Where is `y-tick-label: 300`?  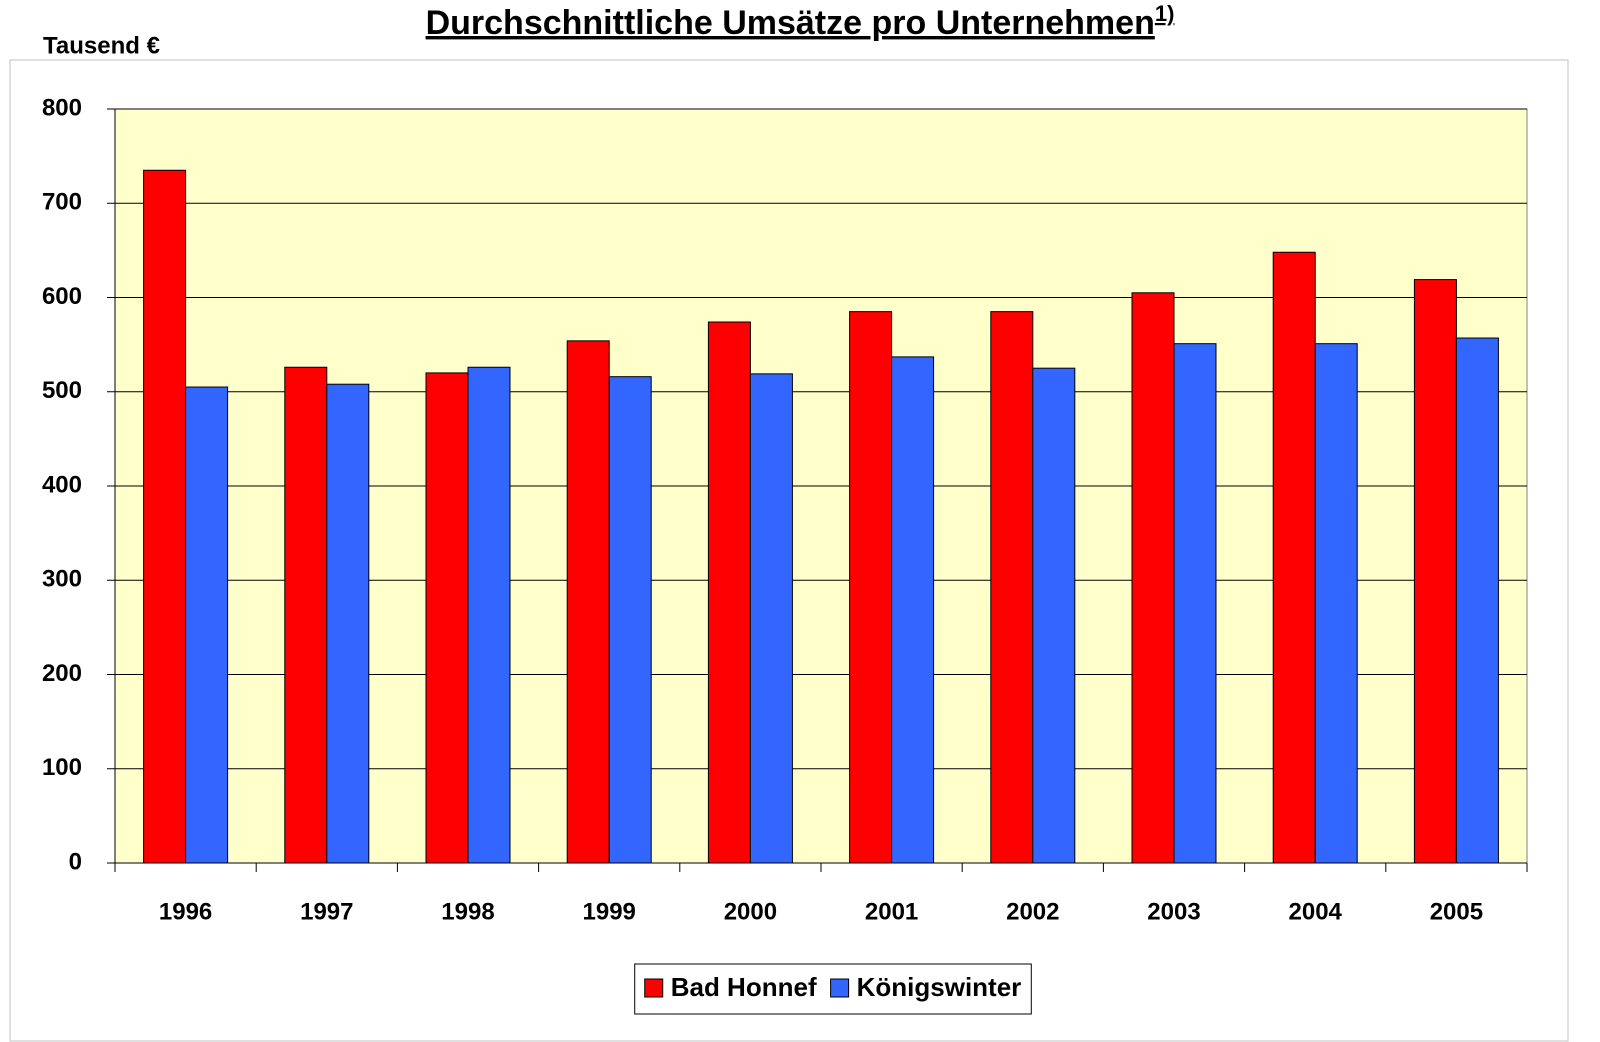 y-tick-label: 300 is located at coordinates (62, 579).